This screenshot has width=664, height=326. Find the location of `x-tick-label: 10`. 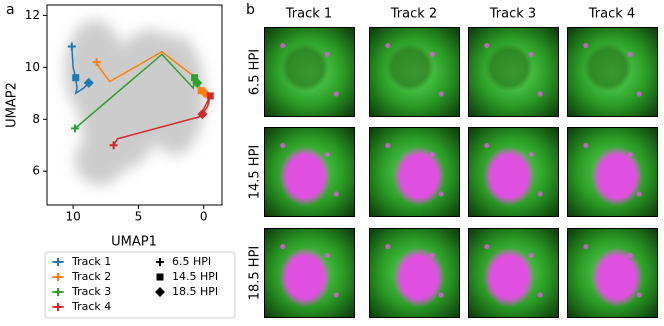

x-tick-label: 10 is located at coordinates (72, 217).